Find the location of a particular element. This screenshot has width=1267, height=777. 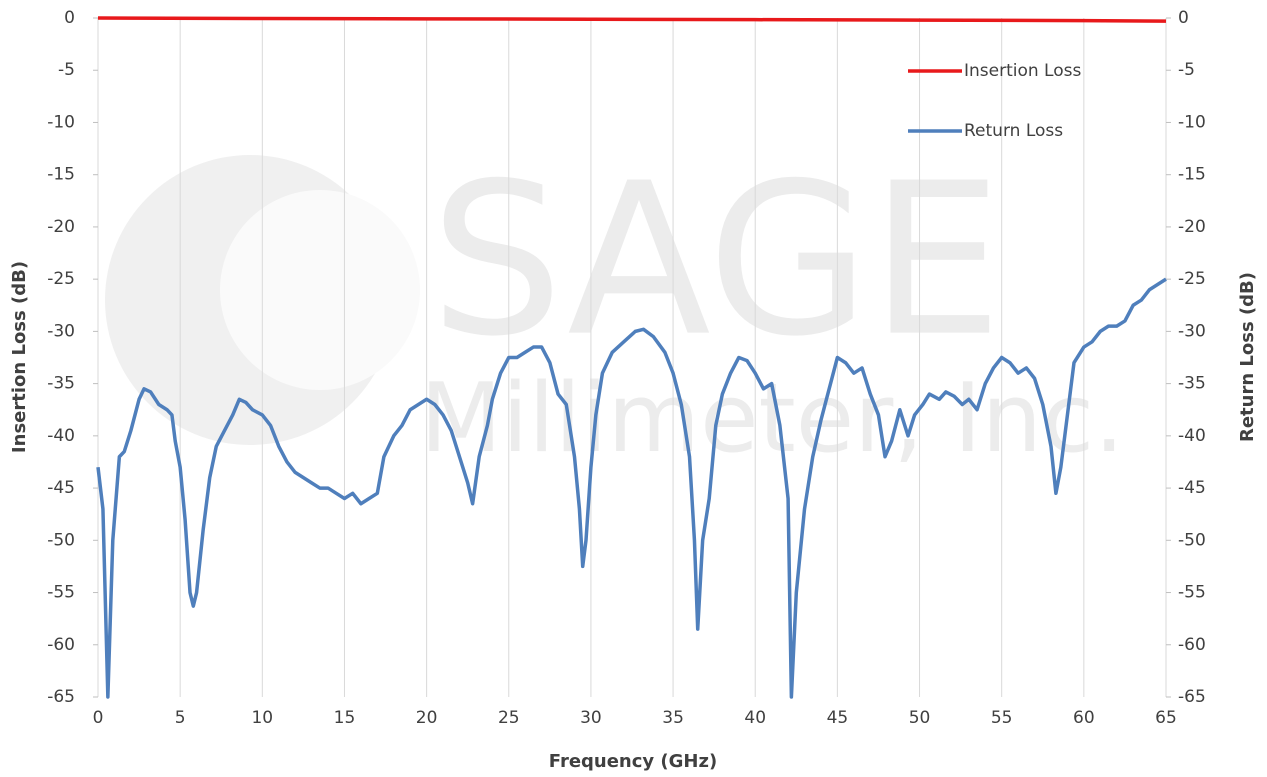

y2-tick-label: -55 is located at coordinates (1192, 593).